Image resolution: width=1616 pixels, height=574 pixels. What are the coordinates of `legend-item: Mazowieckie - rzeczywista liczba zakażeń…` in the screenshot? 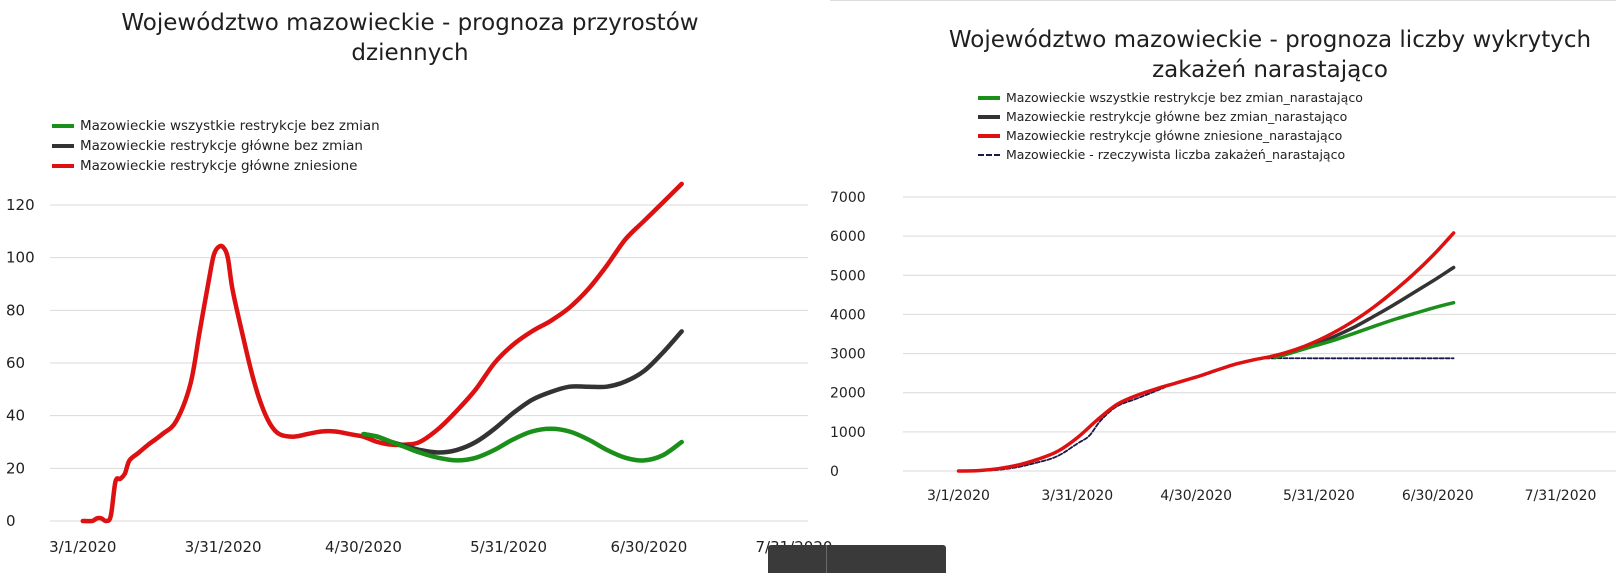 It's located at (1170, 154).